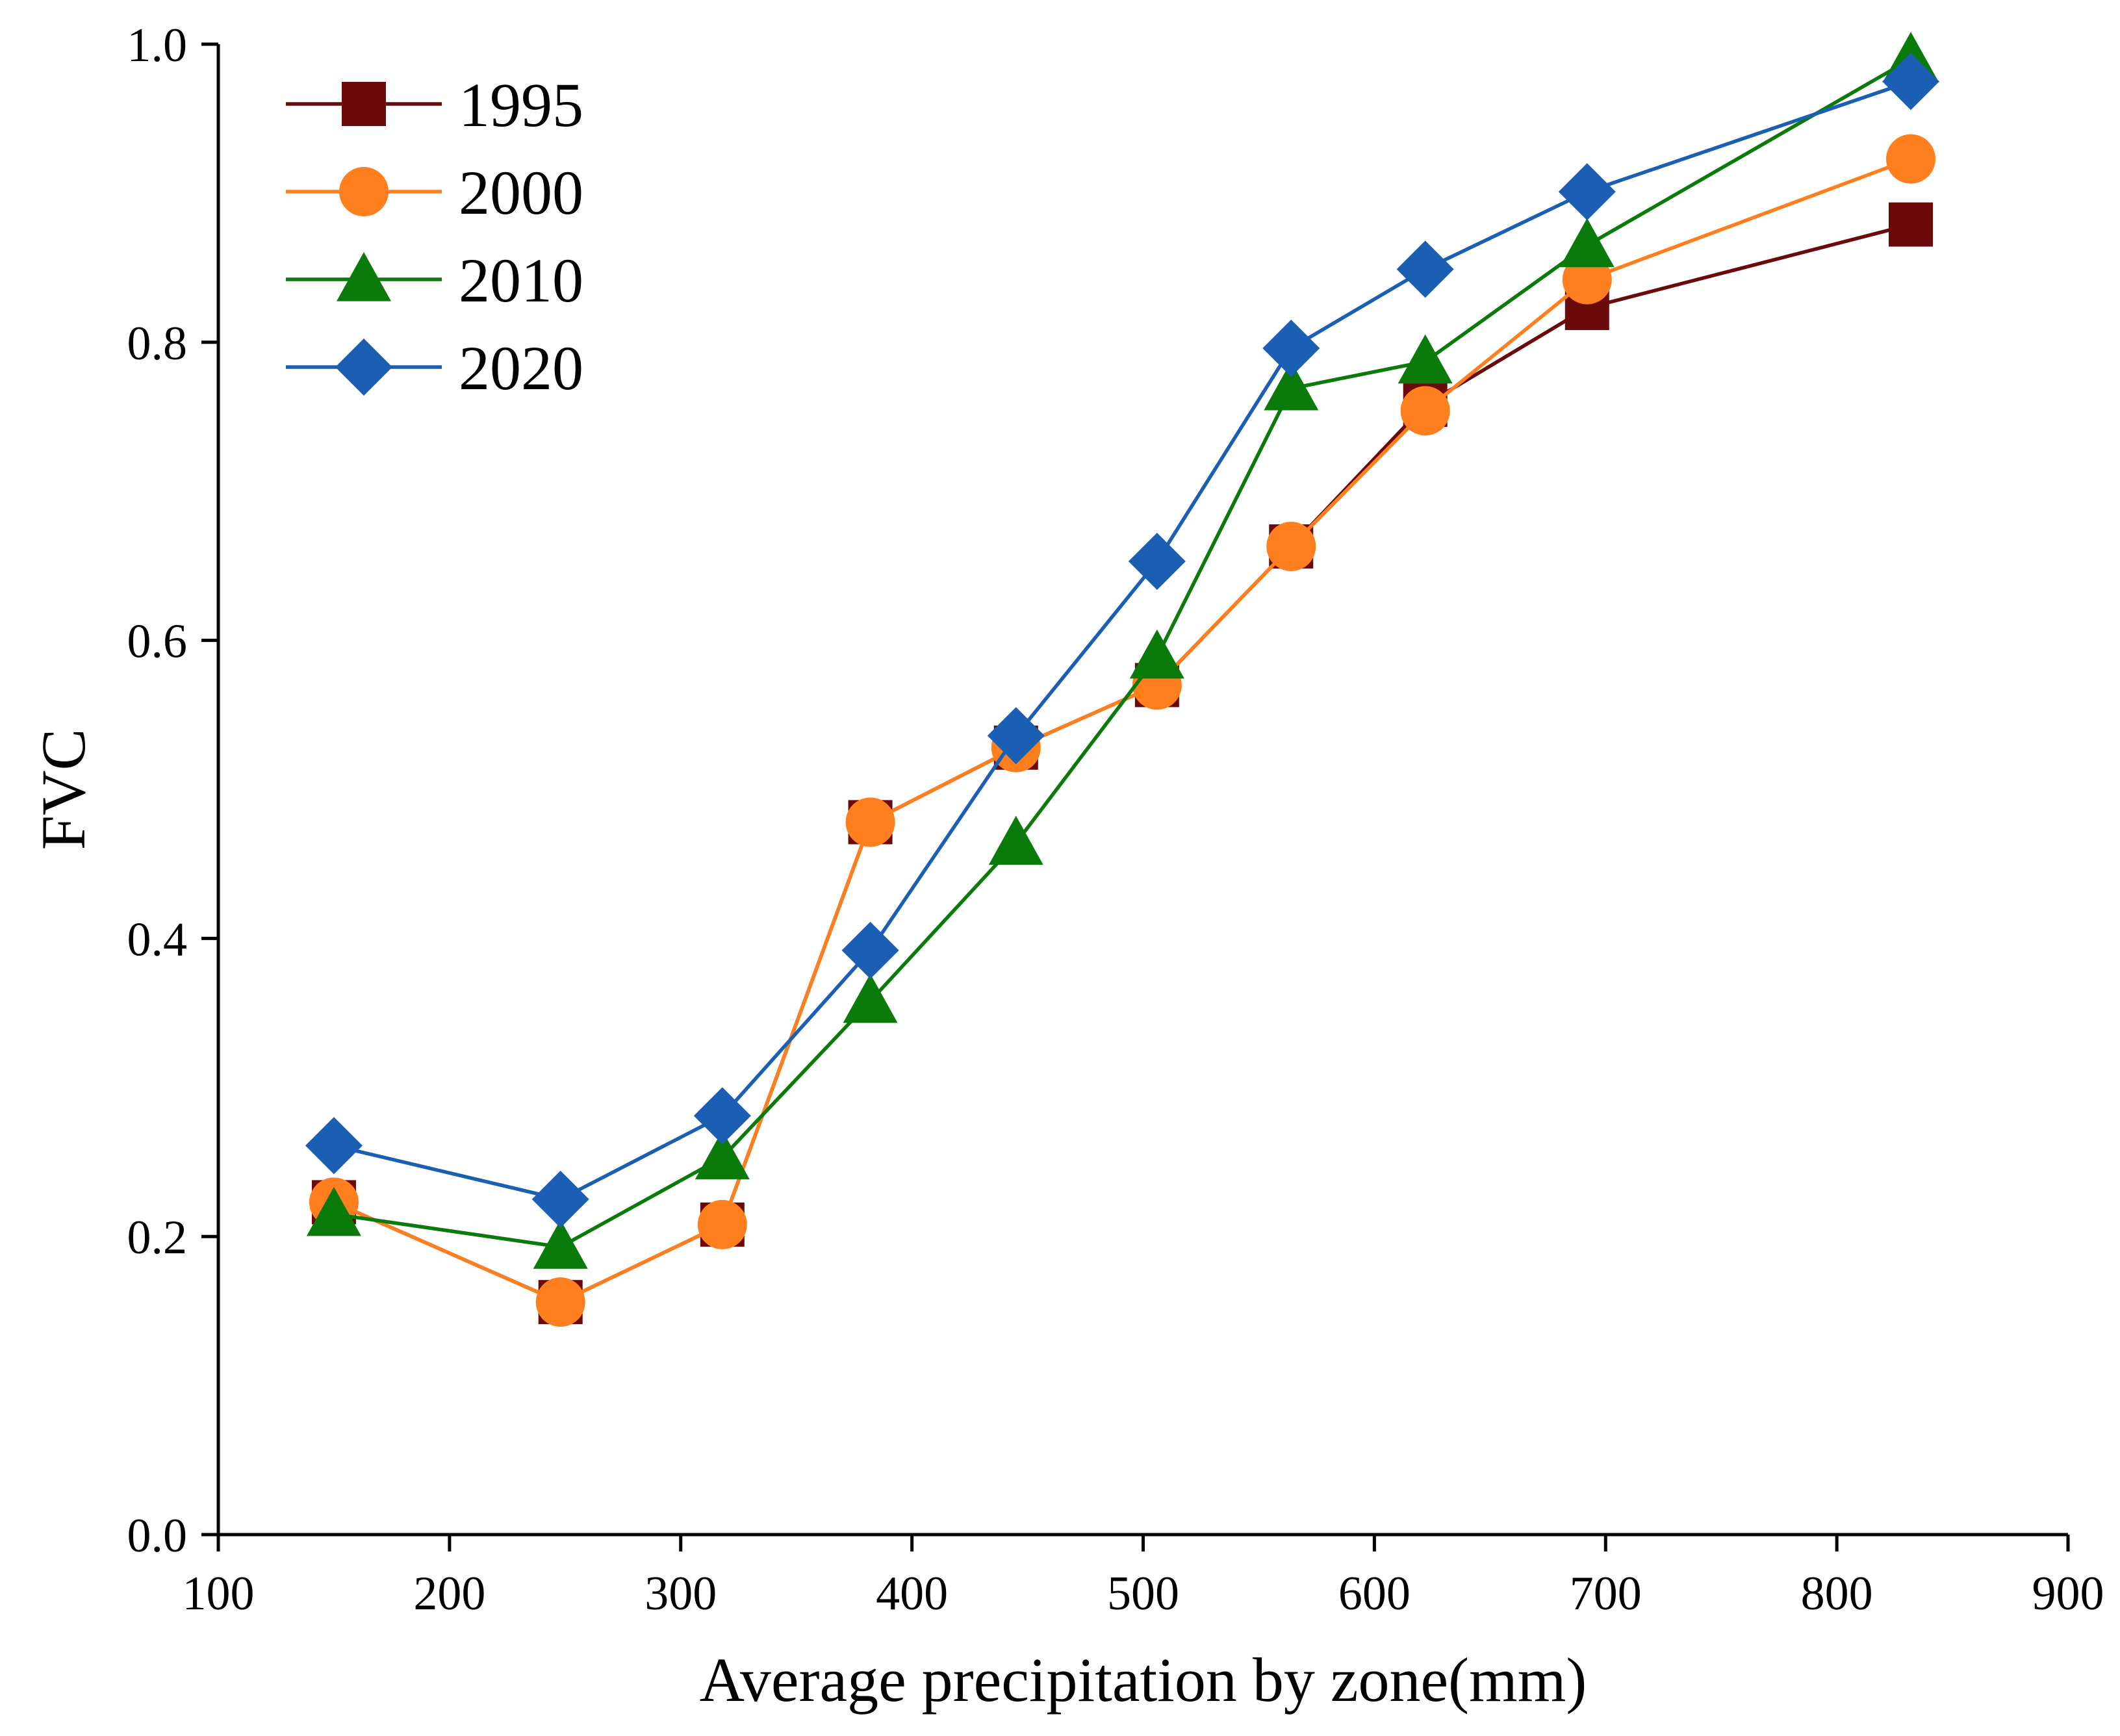 Image resolution: width=2120 pixels, height=1736 pixels. I want to click on x-tick-label: 600, so click(1375, 1593).